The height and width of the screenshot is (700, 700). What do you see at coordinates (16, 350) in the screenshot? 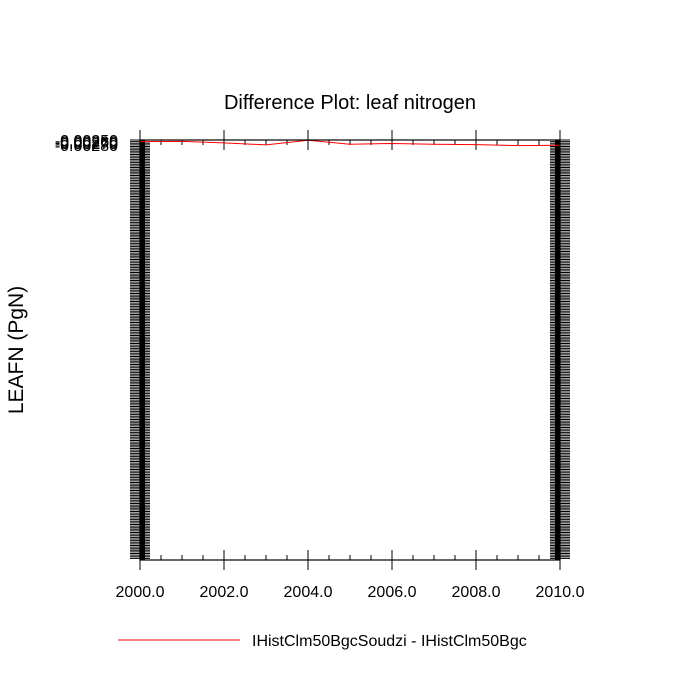
I see `y-axis-label: LEAFN (PgN)` at bounding box center [16, 350].